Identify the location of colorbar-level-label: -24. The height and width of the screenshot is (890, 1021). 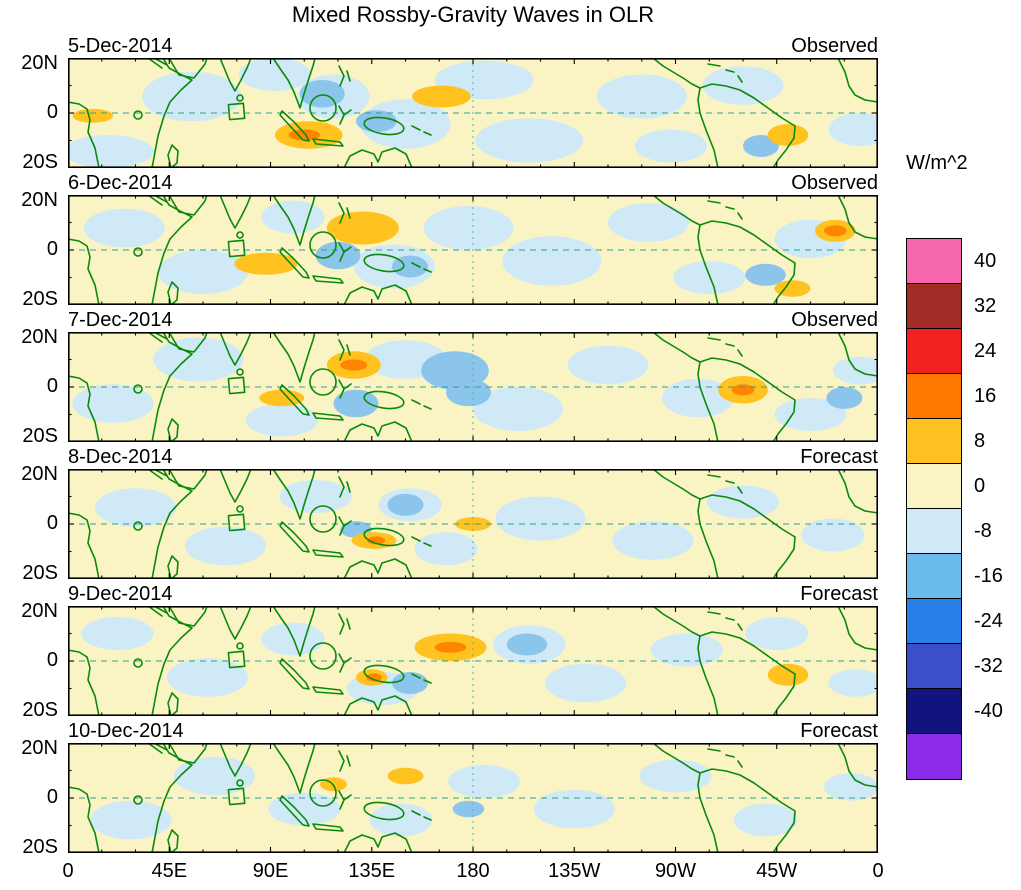
(988, 620).